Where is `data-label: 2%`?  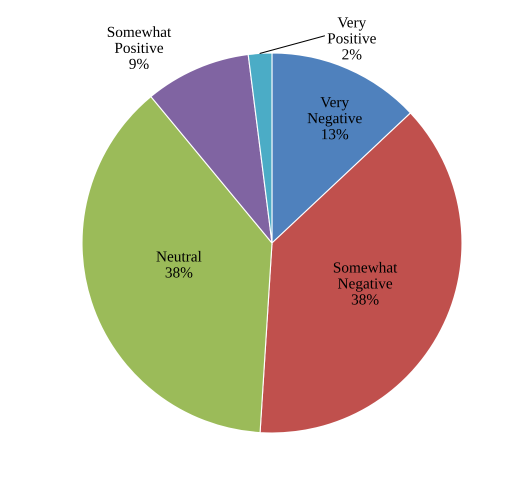
data-label: 2% is located at coordinates (352, 54).